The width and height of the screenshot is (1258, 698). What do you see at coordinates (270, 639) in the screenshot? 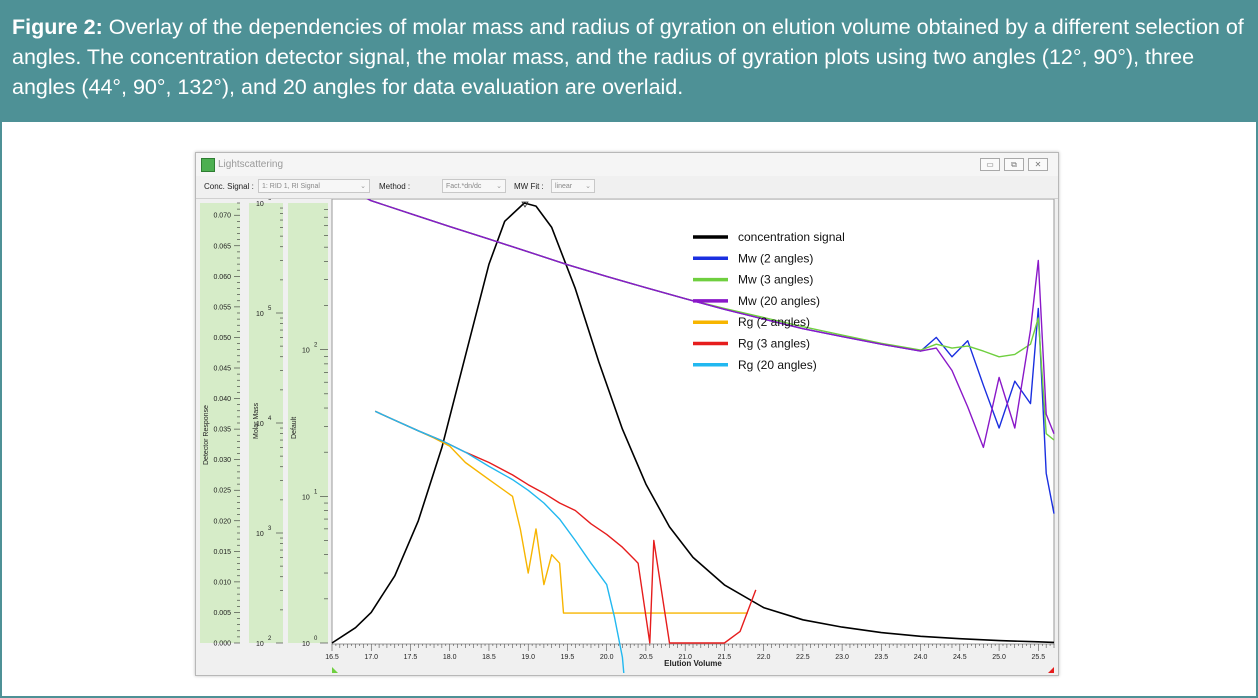
I see `molar-mass-tick-exp: 2` at bounding box center [270, 639].